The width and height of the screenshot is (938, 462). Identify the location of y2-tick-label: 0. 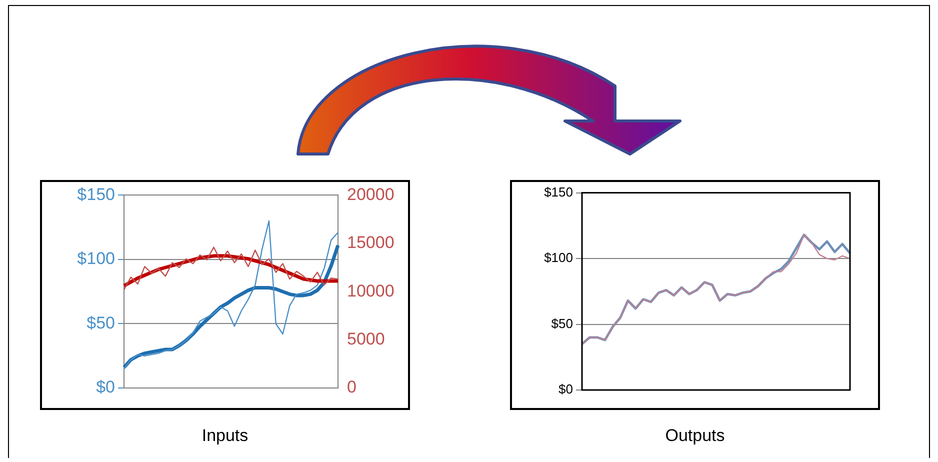
(351, 387).